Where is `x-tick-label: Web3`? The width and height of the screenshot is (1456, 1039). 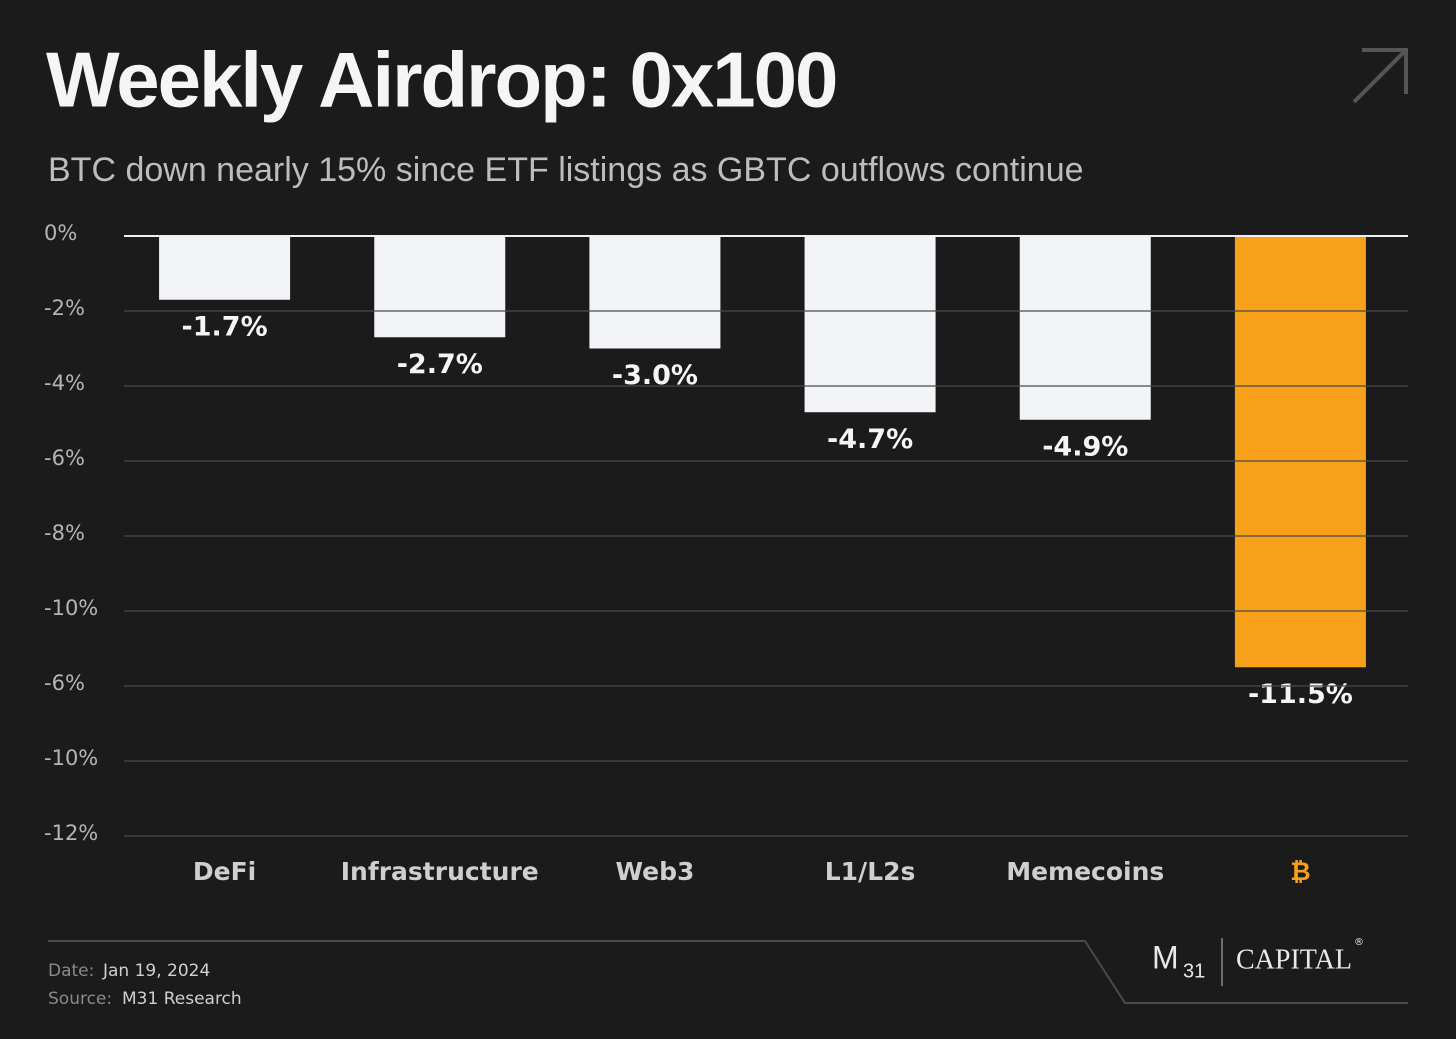
x-tick-label: Web3 is located at coordinates (654, 871).